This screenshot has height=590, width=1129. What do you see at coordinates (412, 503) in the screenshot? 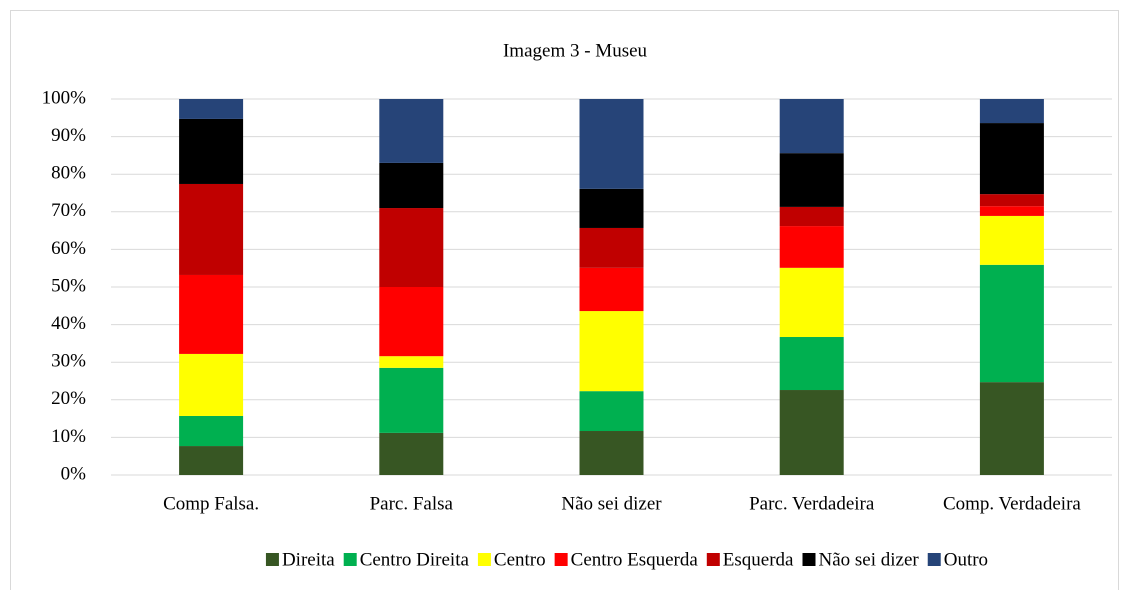
I see `x-tick-label: Parc. Falsa` at bounding box center [412, 503].